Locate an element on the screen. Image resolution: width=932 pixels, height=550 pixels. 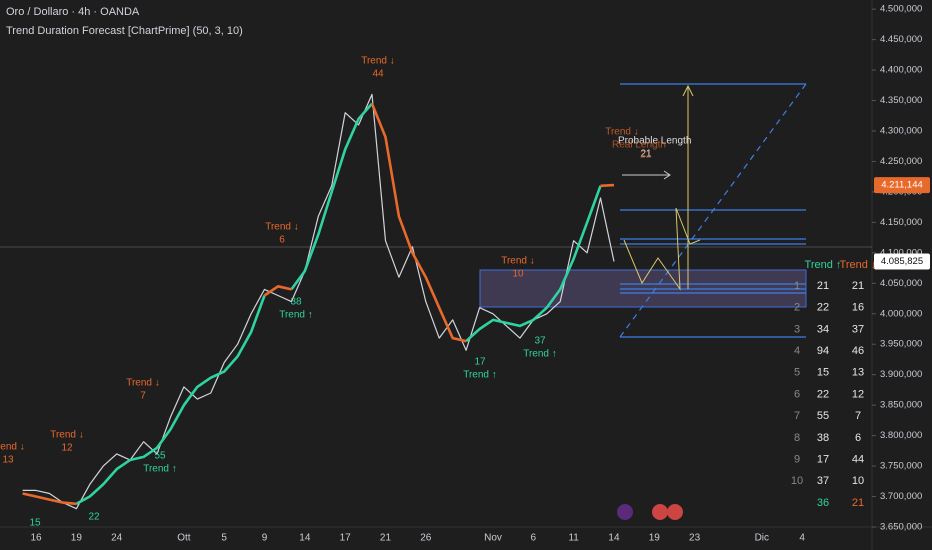
x-tick-label: 4 is located at coordinates (802, 538).